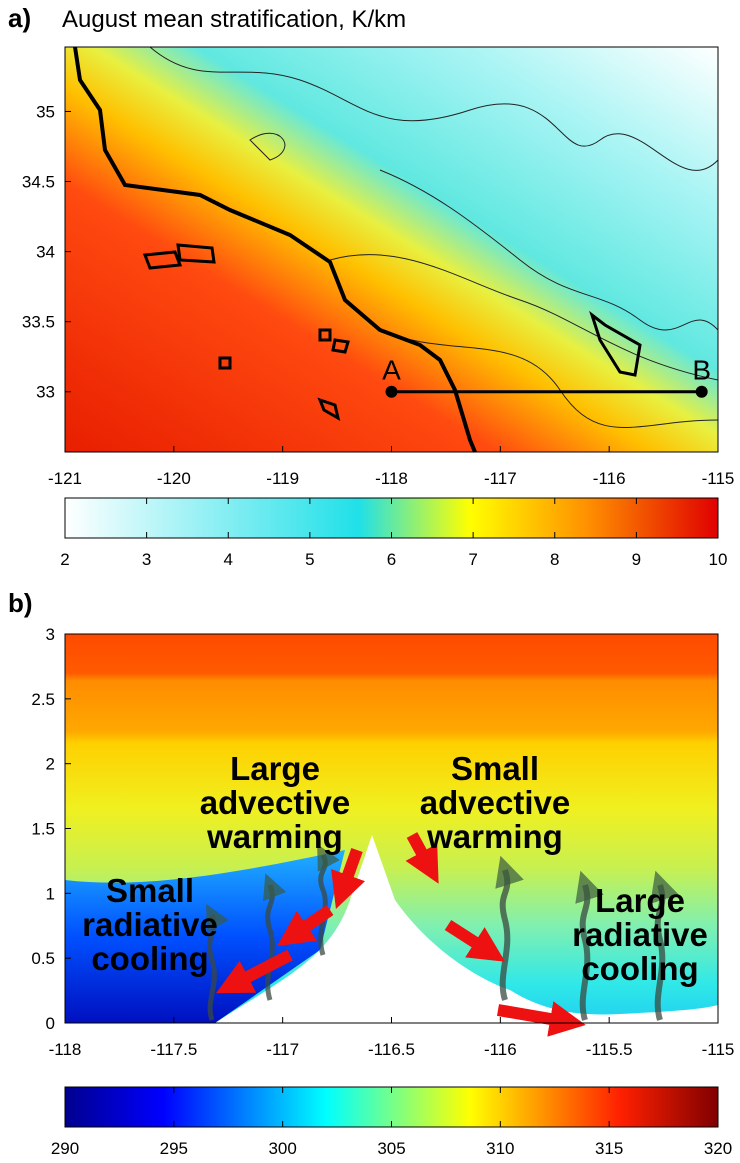  Describe the element at coordinates (45, 252) in the screenshot. I see `y-tick-label: 34` at that location.